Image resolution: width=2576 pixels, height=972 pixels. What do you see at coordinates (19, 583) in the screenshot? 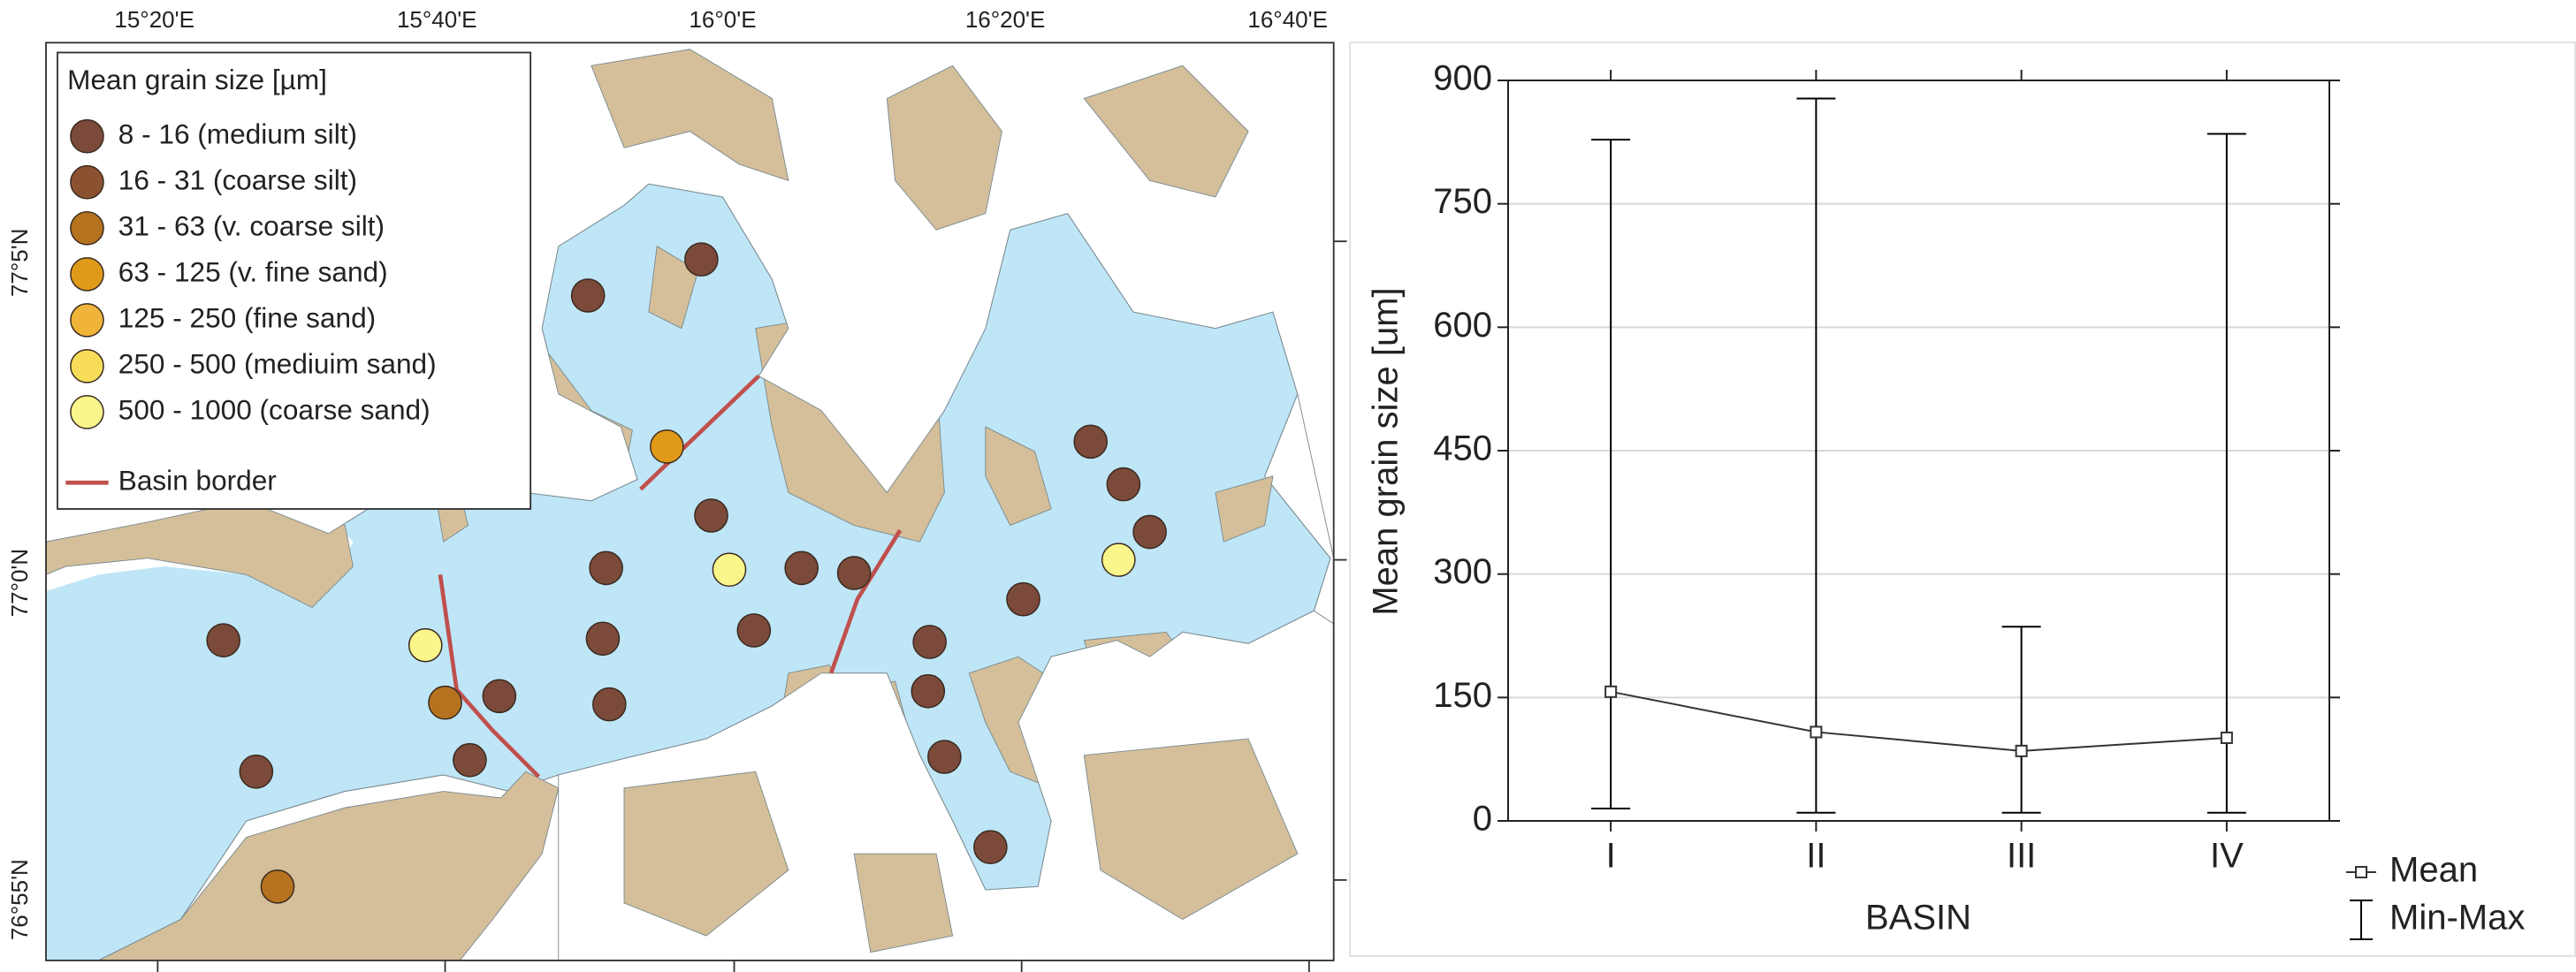
I see `lat-label: 77°0'N` at bounding box center [19, 583].